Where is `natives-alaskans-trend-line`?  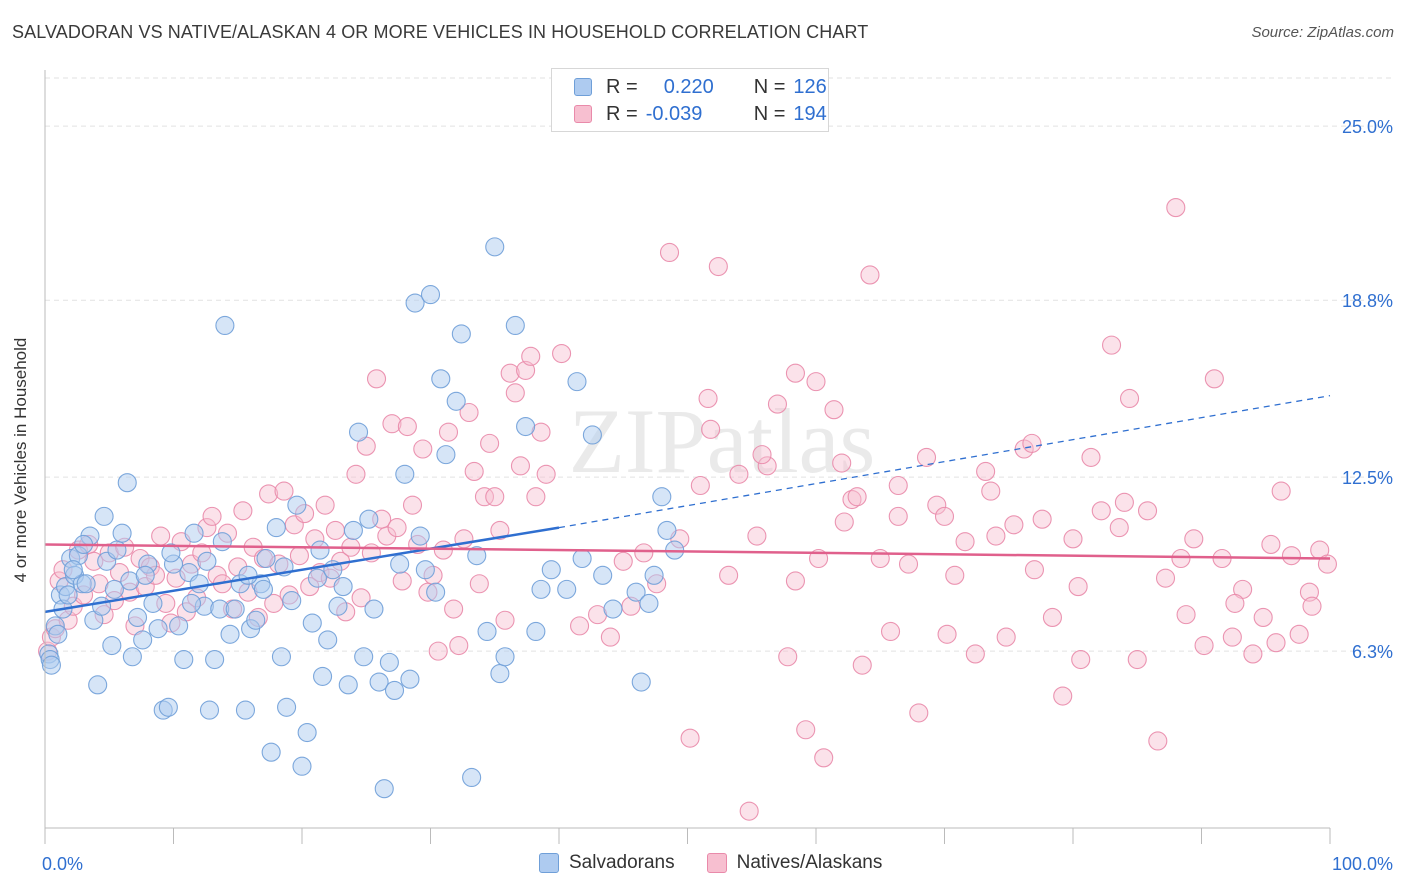
natives-alaskans-trend-line is located at coordinates (687, 551).